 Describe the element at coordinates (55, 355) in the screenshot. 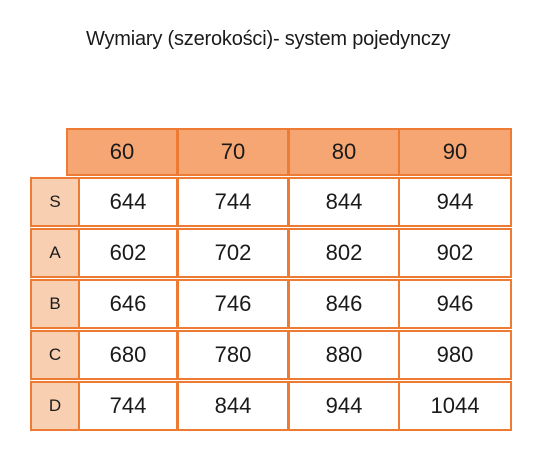

I see `row-label-c: C` at that location.